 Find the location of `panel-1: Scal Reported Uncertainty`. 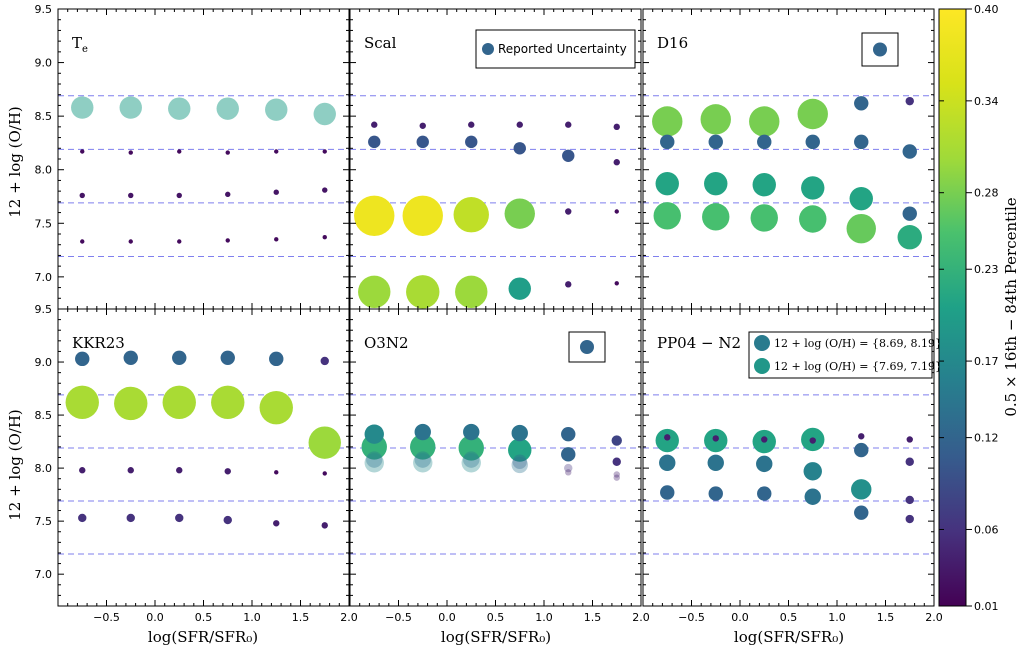

panel-1: Scal Reported Uncertainty is located at coordinates (495, 159).